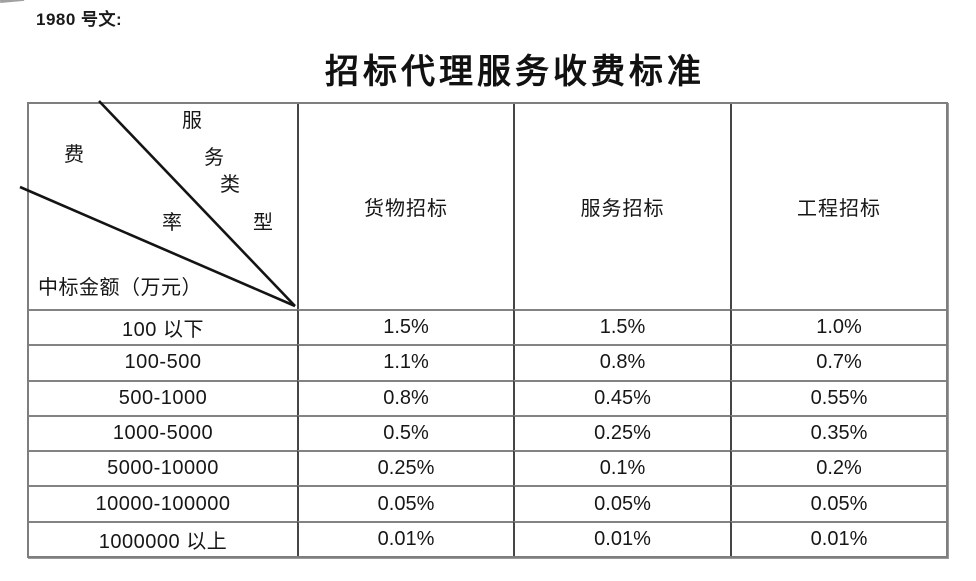 Image resolution: width=976 pixels, height=581 pixels. I want to click on fee-value-cell: 0.45%, so click(621, 397).